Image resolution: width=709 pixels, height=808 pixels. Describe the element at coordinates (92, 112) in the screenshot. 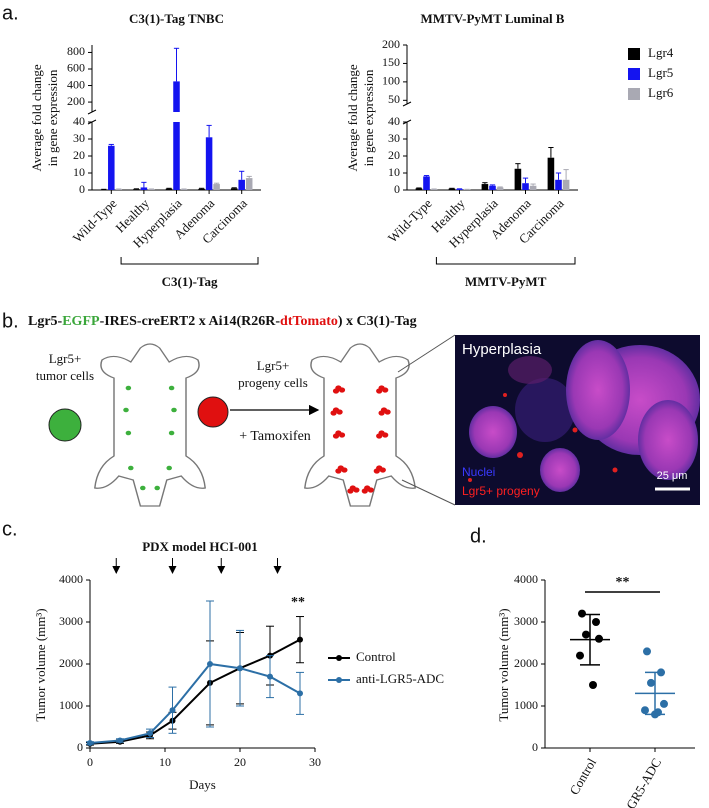

I see `axis-break` at that location.